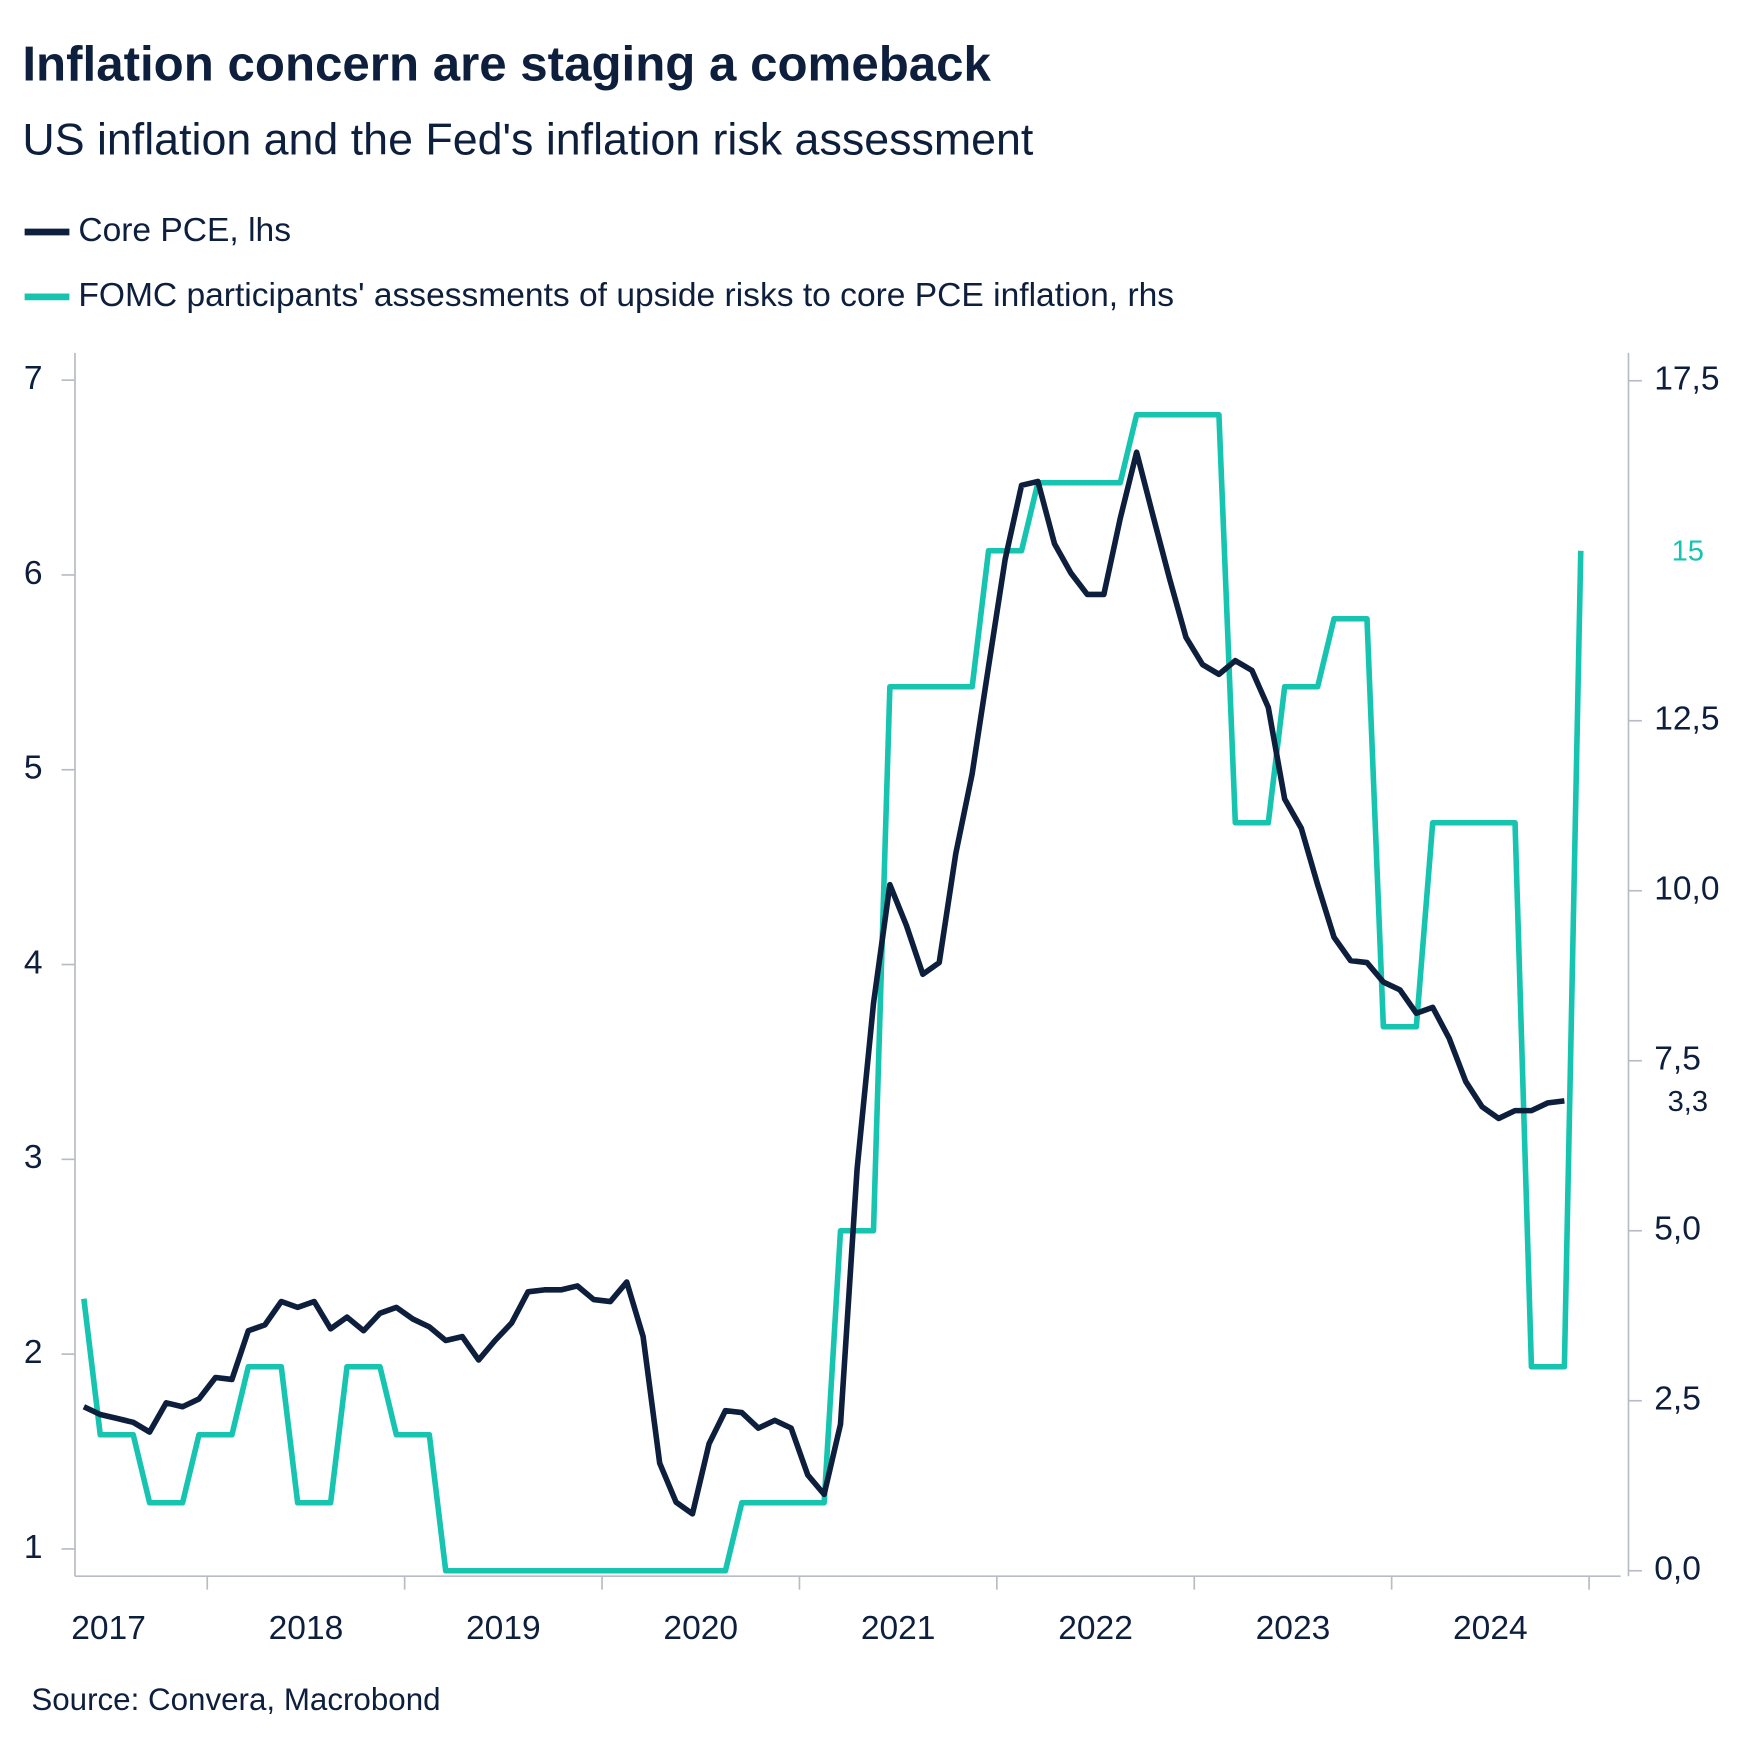 The image size is (1746, 1750). I want to click on y2-tick-label: 7,5, so click(1677, 1059).